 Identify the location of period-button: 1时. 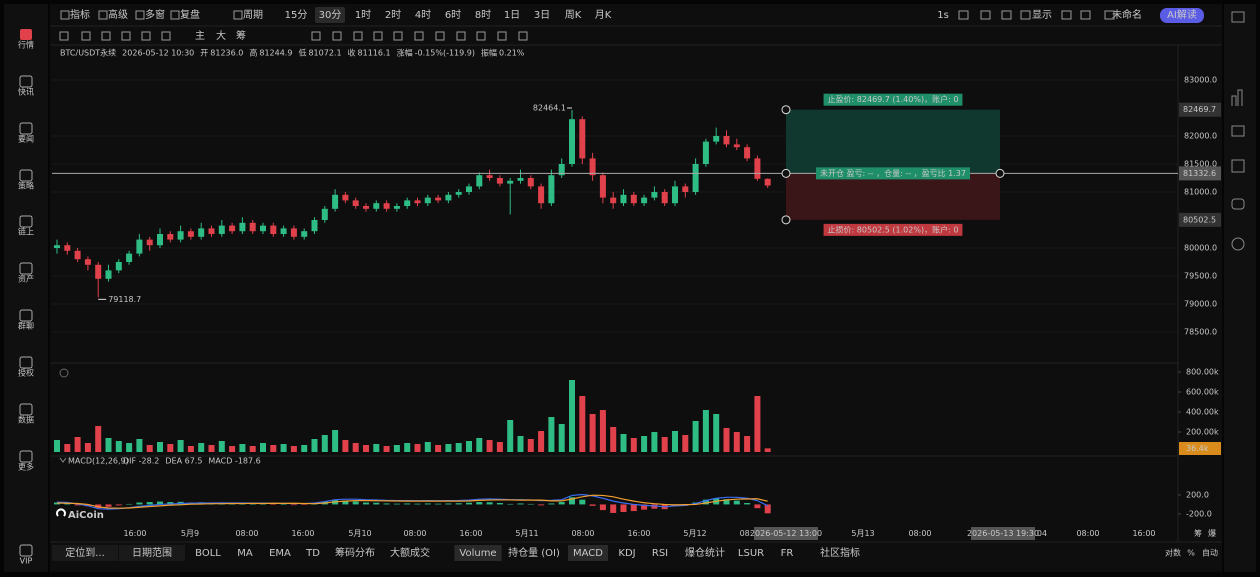
(363, 15).